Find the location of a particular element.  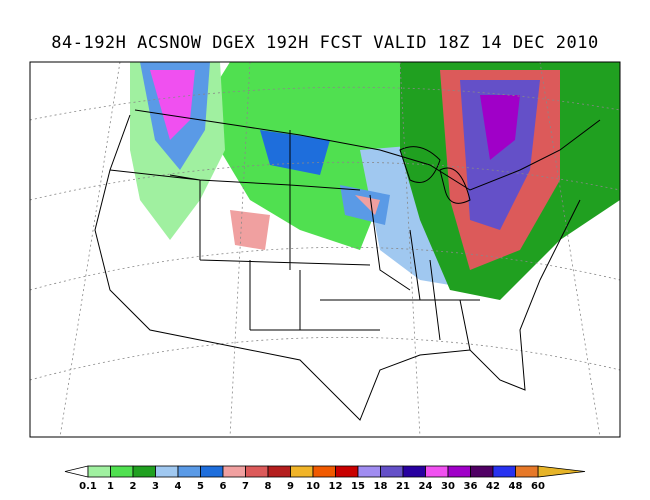

colorbar-label: 42 is located at coordinates (493, 486).